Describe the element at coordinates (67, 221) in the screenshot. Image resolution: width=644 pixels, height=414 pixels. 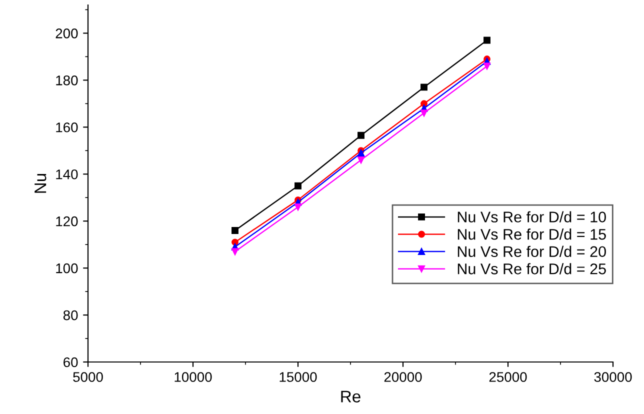
I see `y-tick-label: 120` at that location.